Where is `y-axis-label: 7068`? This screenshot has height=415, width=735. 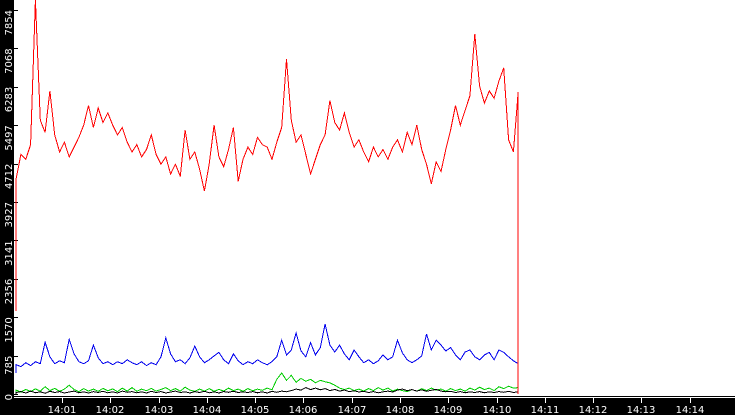 y-axis-label: 7068 is located at coordinates (9, 60).